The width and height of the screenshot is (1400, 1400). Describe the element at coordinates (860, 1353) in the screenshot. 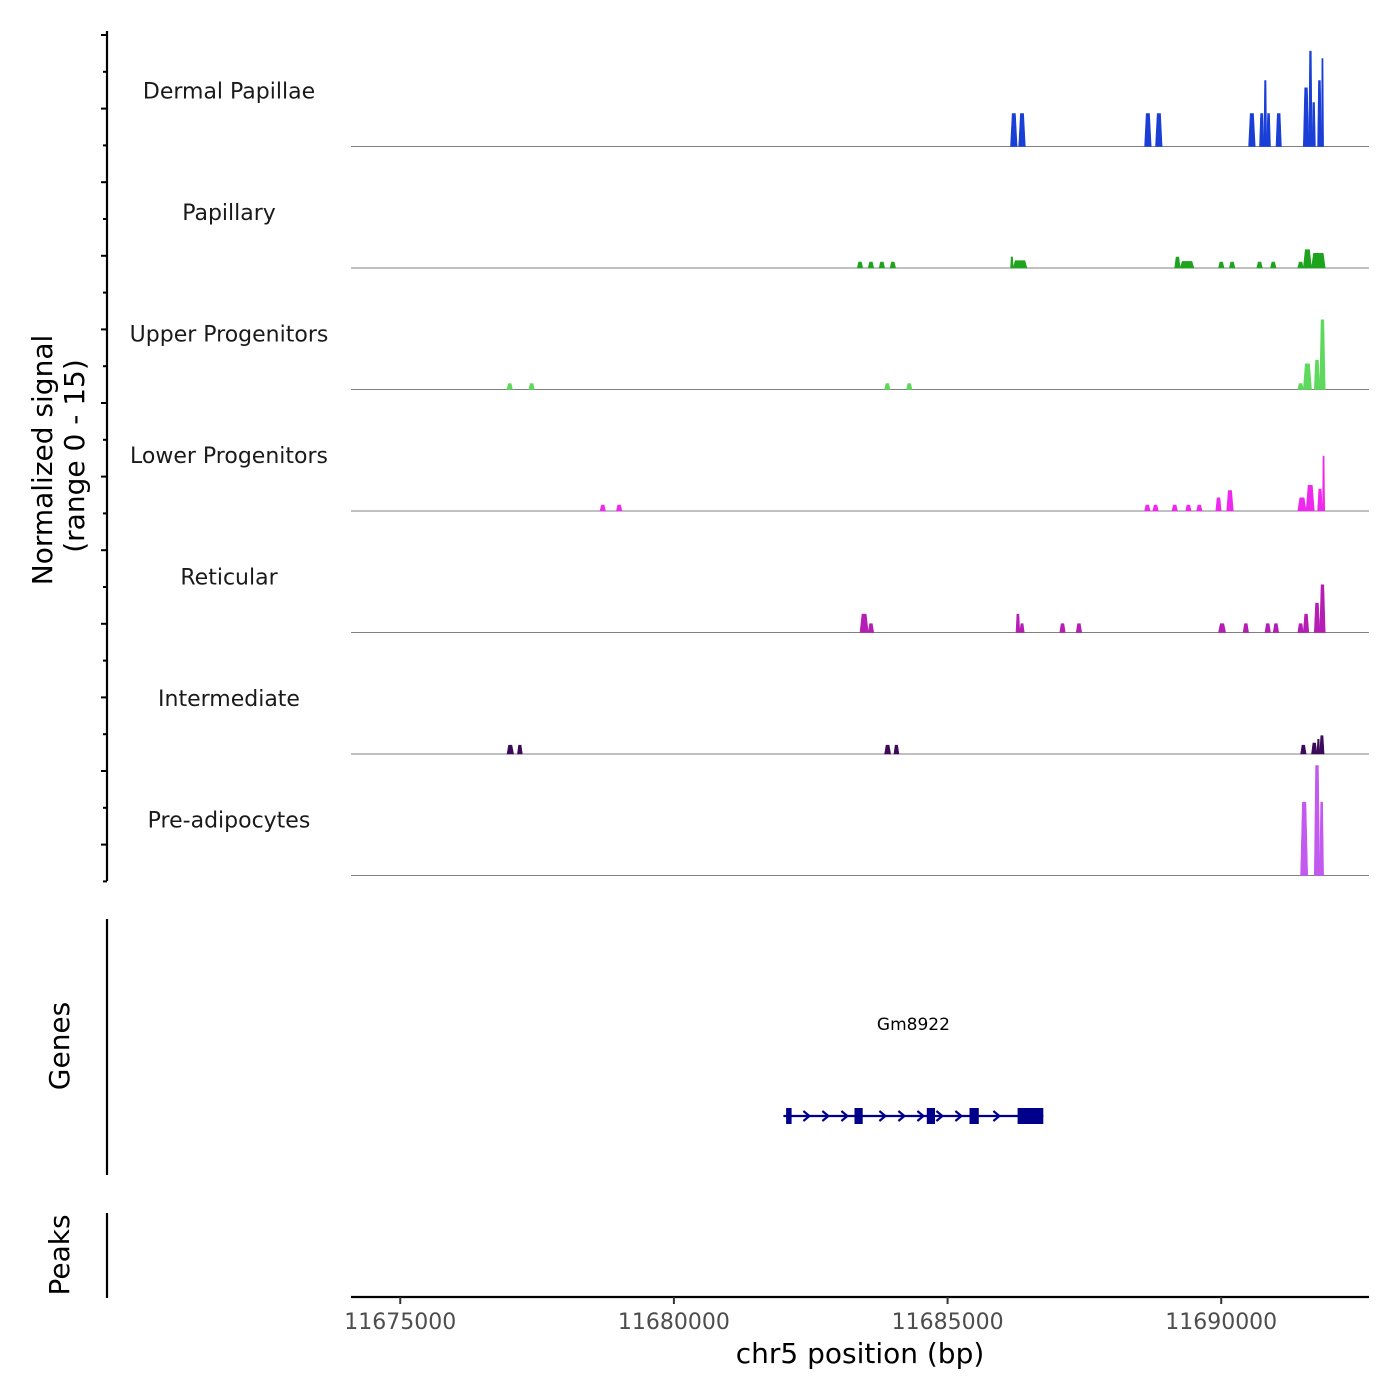

I see `x-axis-title: chr5 position (bp)` at that location.